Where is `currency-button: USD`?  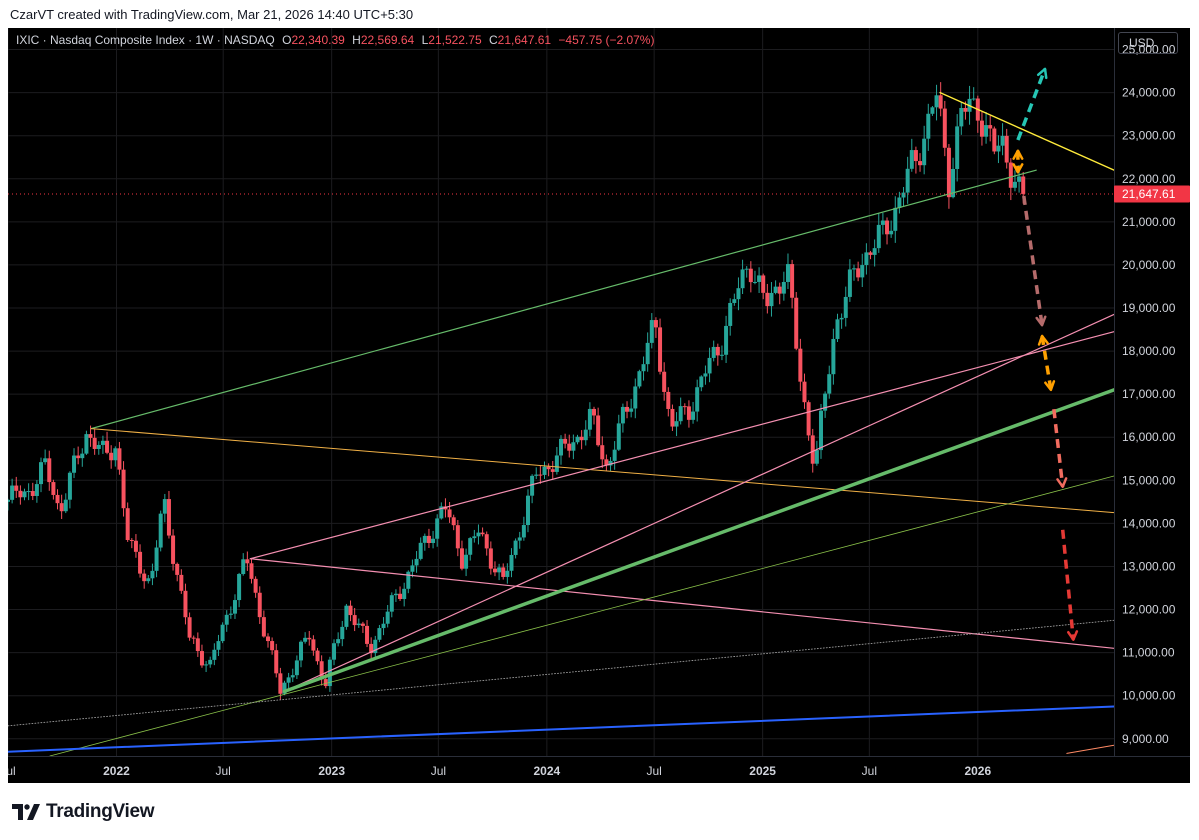
currency-button: USD is located at coordinates (1148, 43).